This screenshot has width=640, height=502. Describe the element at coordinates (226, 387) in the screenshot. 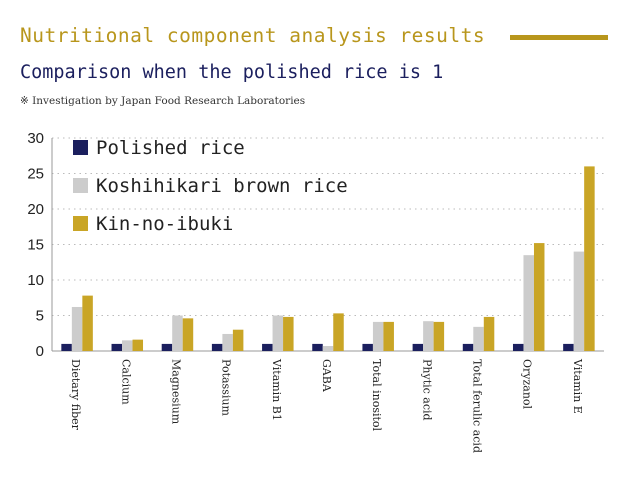

I see `x-category-label: Potassium` at that location.